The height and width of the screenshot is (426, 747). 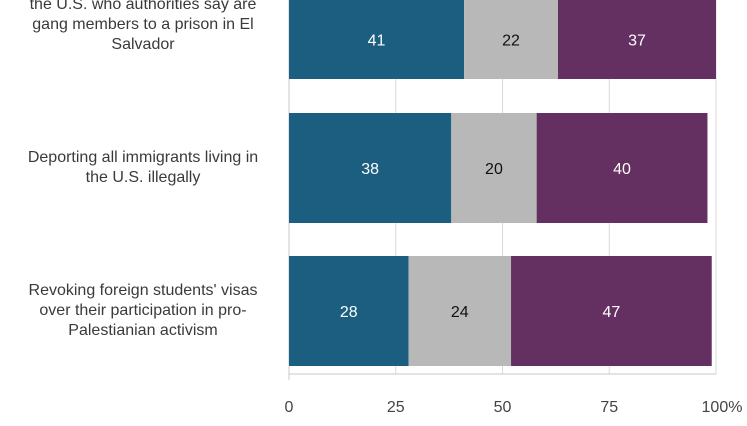 I want to click on data-label: 37, so click(x=637, y=41).